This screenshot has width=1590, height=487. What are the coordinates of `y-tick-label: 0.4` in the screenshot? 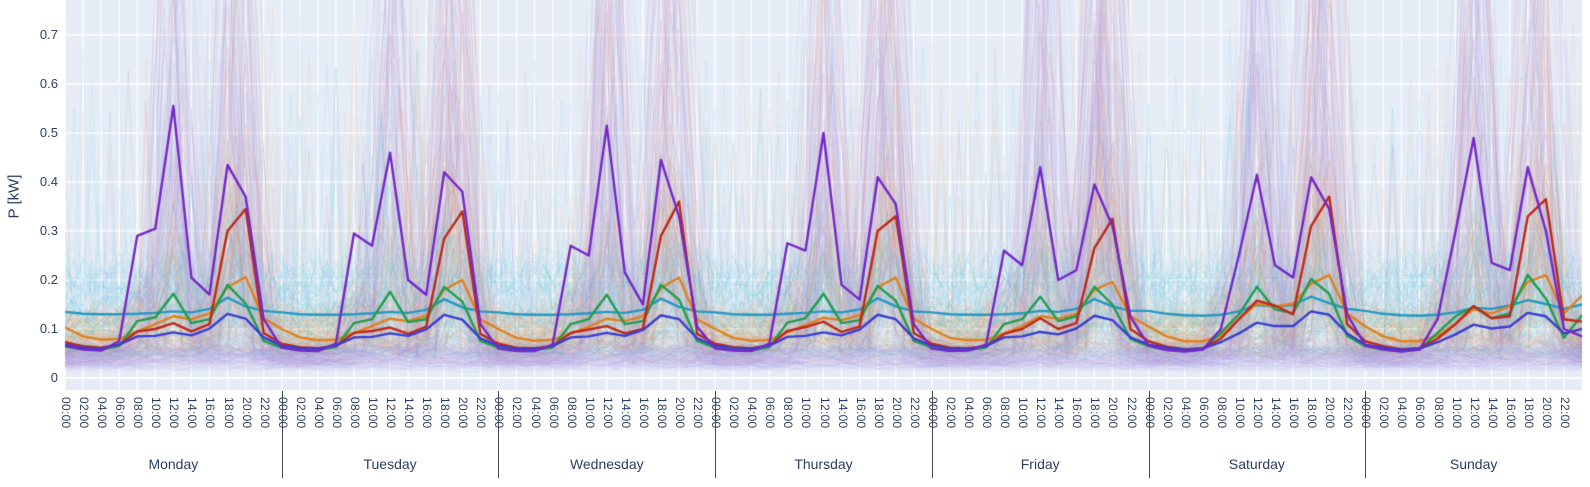 It's located at (48, 181).